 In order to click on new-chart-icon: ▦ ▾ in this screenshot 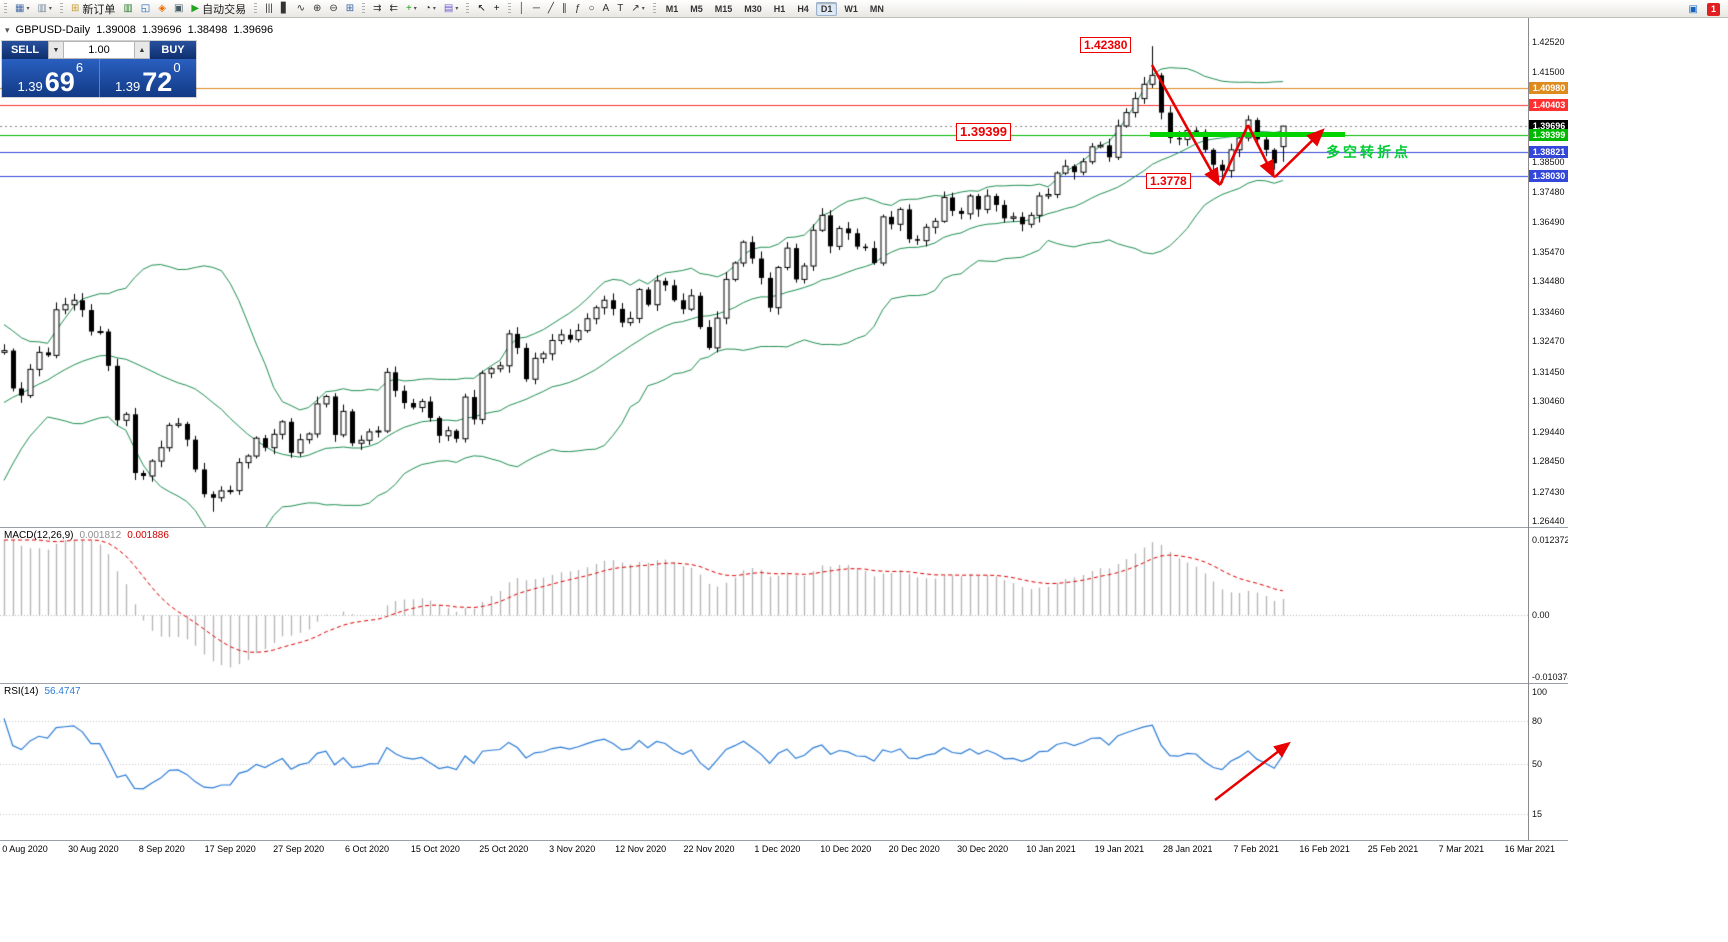, I will do `click(22, 8)`.